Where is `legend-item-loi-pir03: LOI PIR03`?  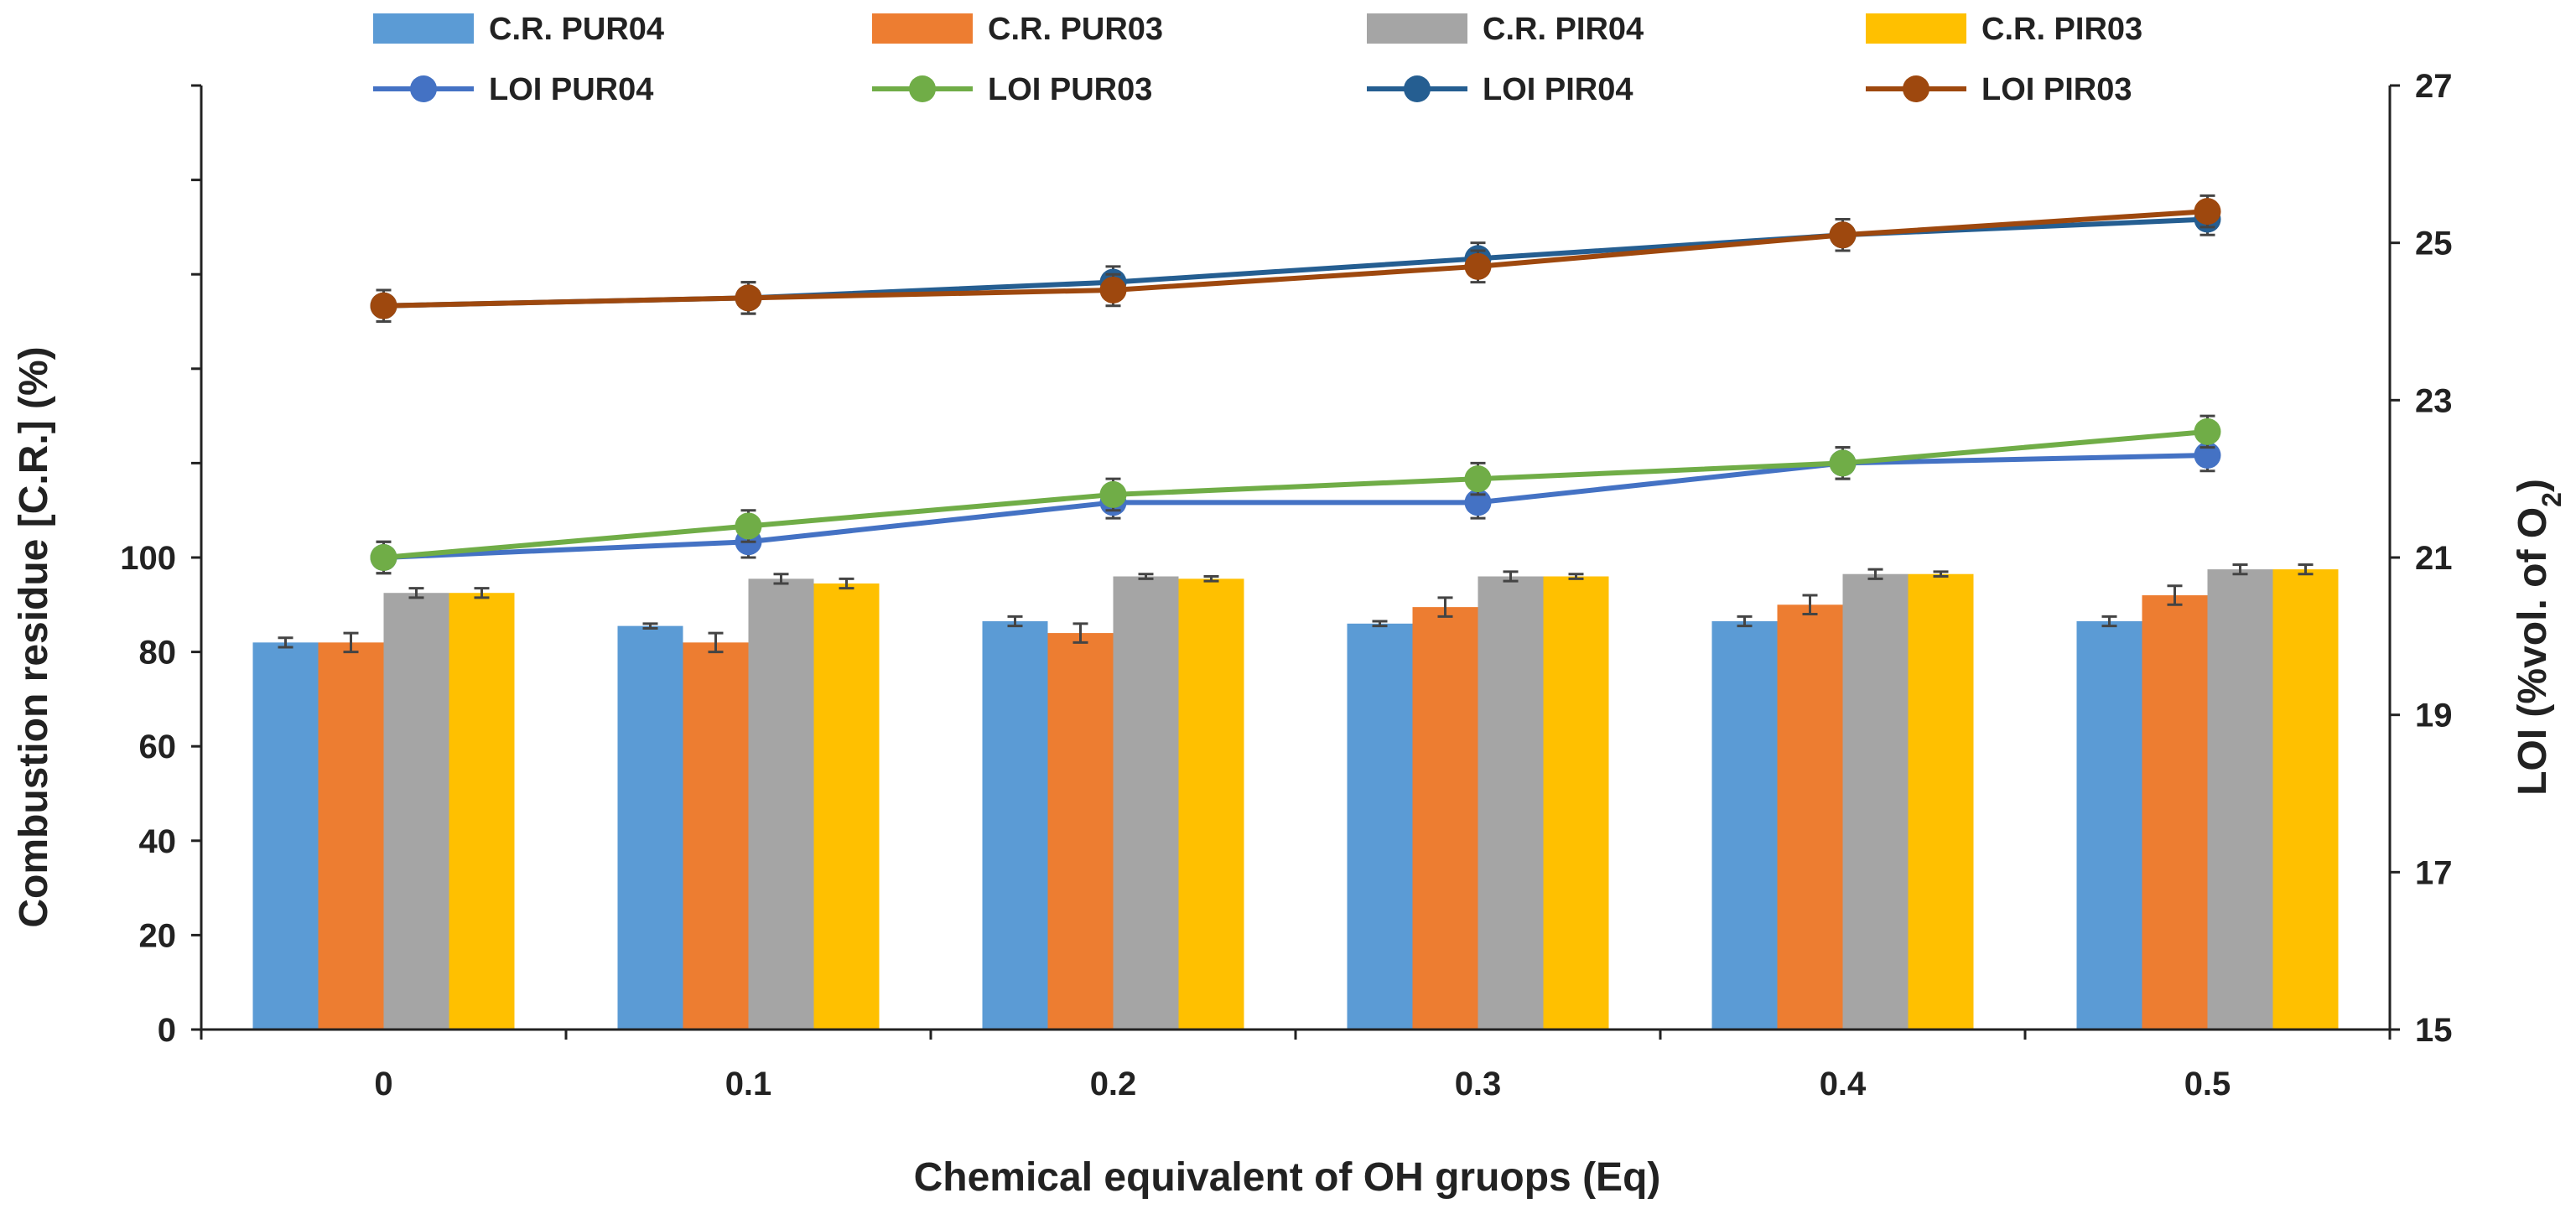
legend-item-loi-pir03: LOI PIR03 is located at coordinates (1999, 89).